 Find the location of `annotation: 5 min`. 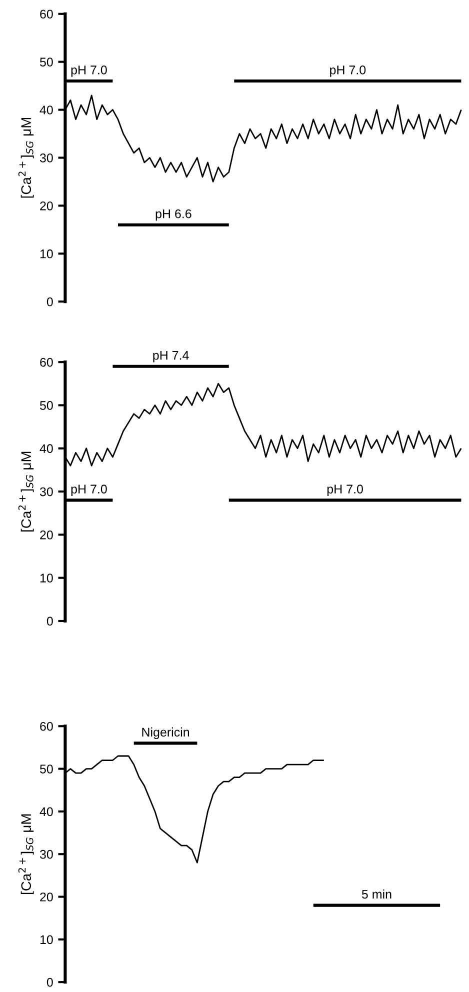

annotation: 5 min is located at coordinates (377, 894).